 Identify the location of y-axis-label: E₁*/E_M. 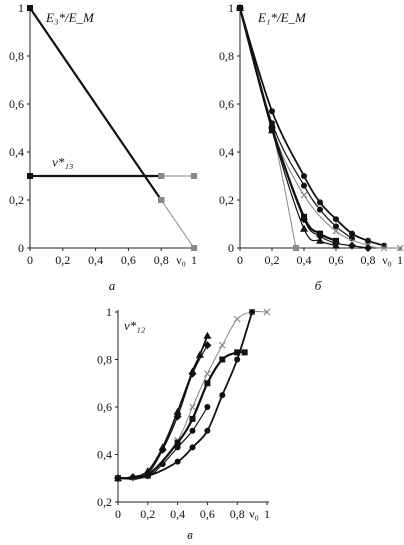
(282, 17).